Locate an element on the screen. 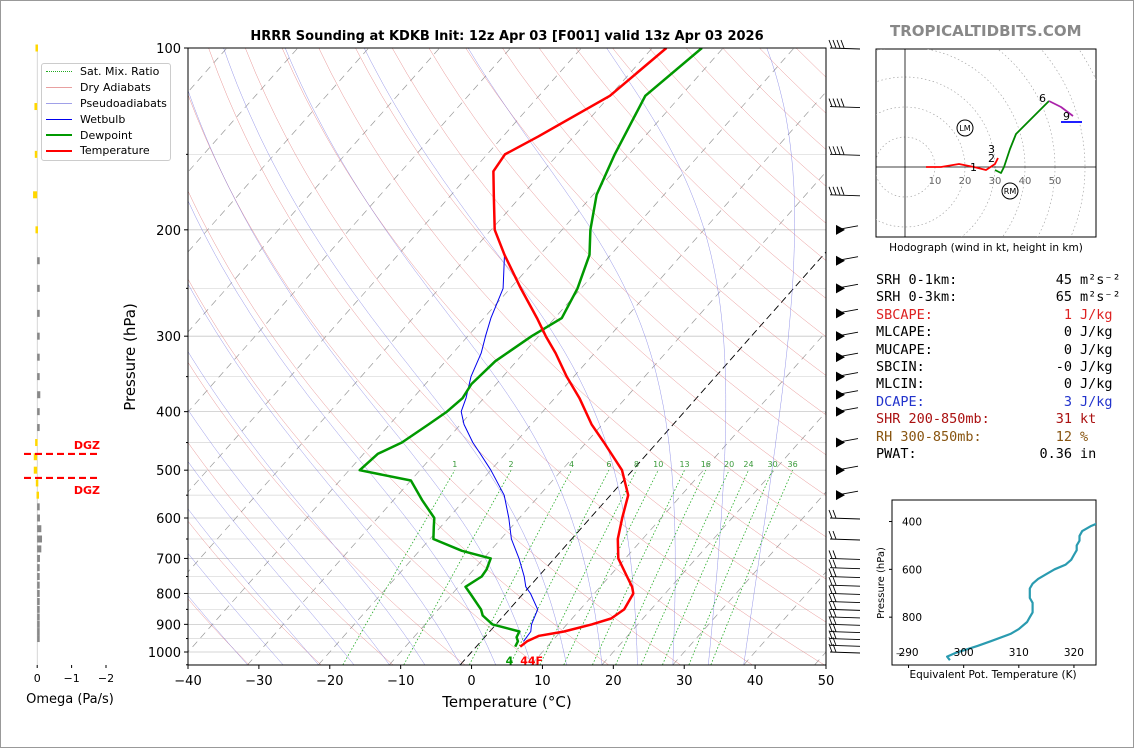  hodograph-trace is located at coordinates (1022, 137).